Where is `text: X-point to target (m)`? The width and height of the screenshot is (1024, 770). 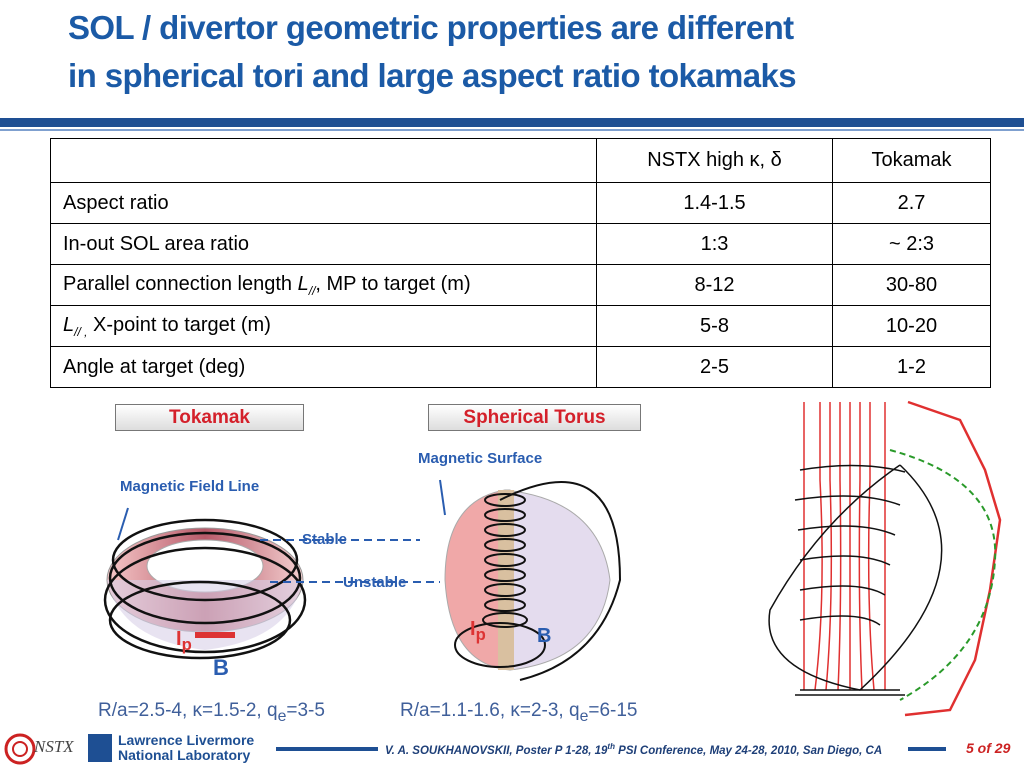 text: X-point to target (m) is located at coordinates (179, 324).